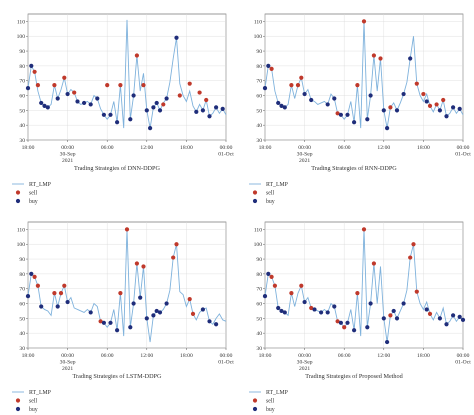  What do you see at coordinates (33, 202) in the screenshot?
I see `legend-label-buy: buy` at bounding box center [33, 202].